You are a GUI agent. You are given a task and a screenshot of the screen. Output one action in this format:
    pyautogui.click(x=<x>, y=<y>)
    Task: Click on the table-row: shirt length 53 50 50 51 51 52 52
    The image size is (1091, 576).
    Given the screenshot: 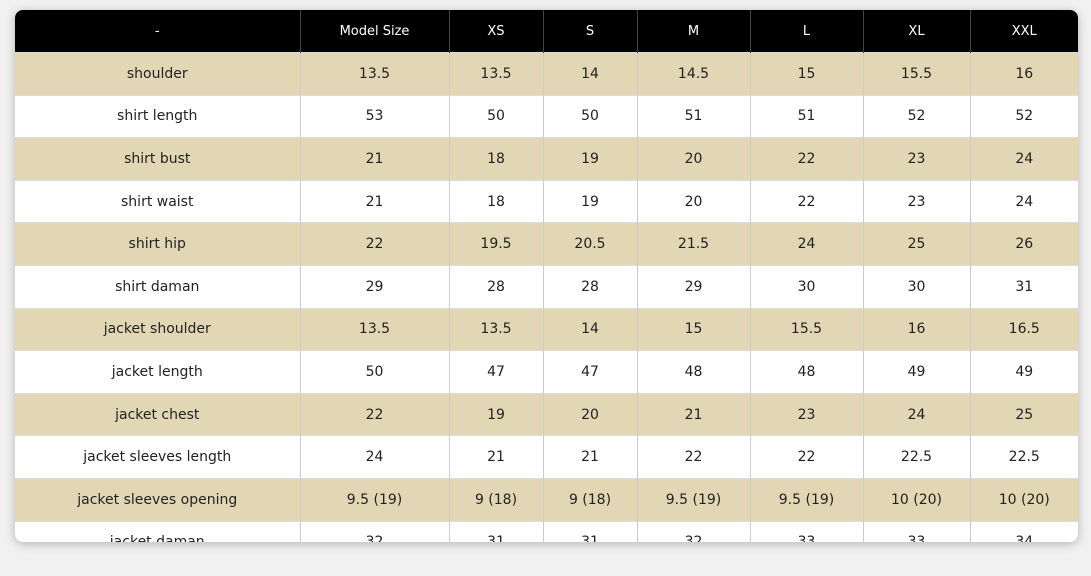 What is the action you would take?
    pyautogui.click(x=546, y=116)
    